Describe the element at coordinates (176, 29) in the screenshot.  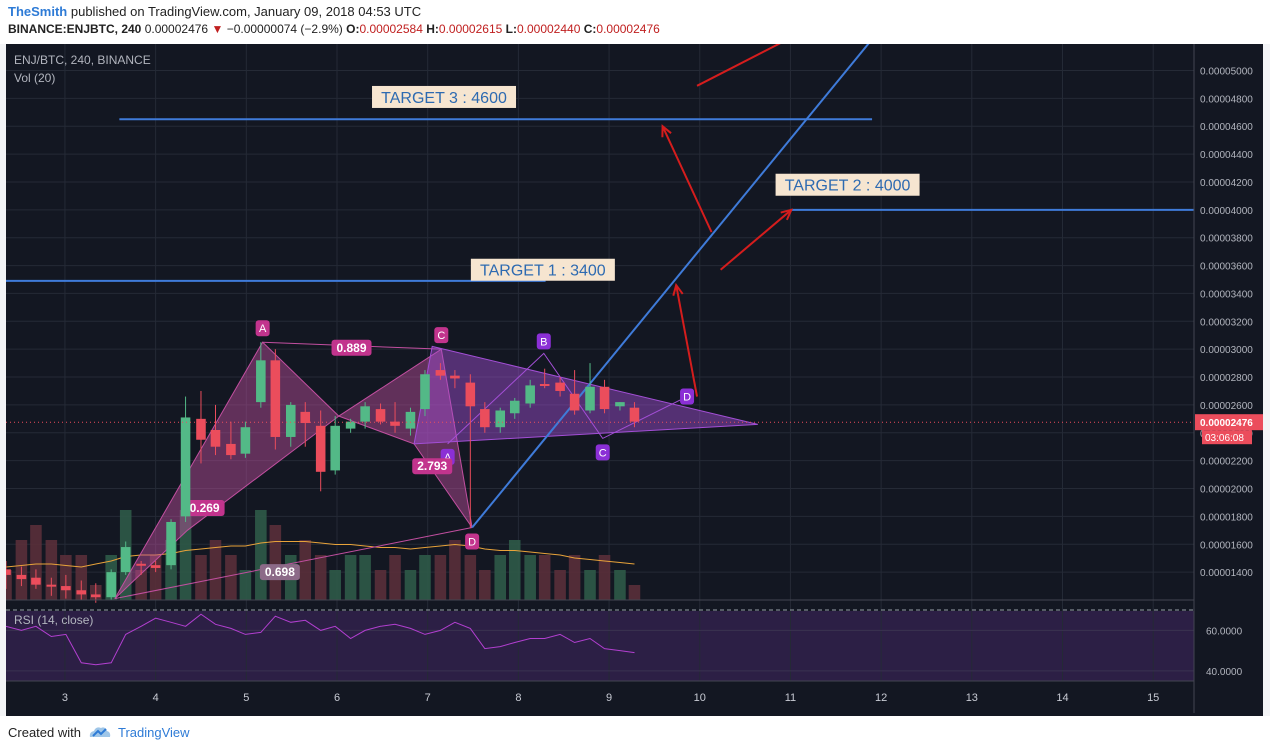
I see `last-price: 0.00002476` at that location.